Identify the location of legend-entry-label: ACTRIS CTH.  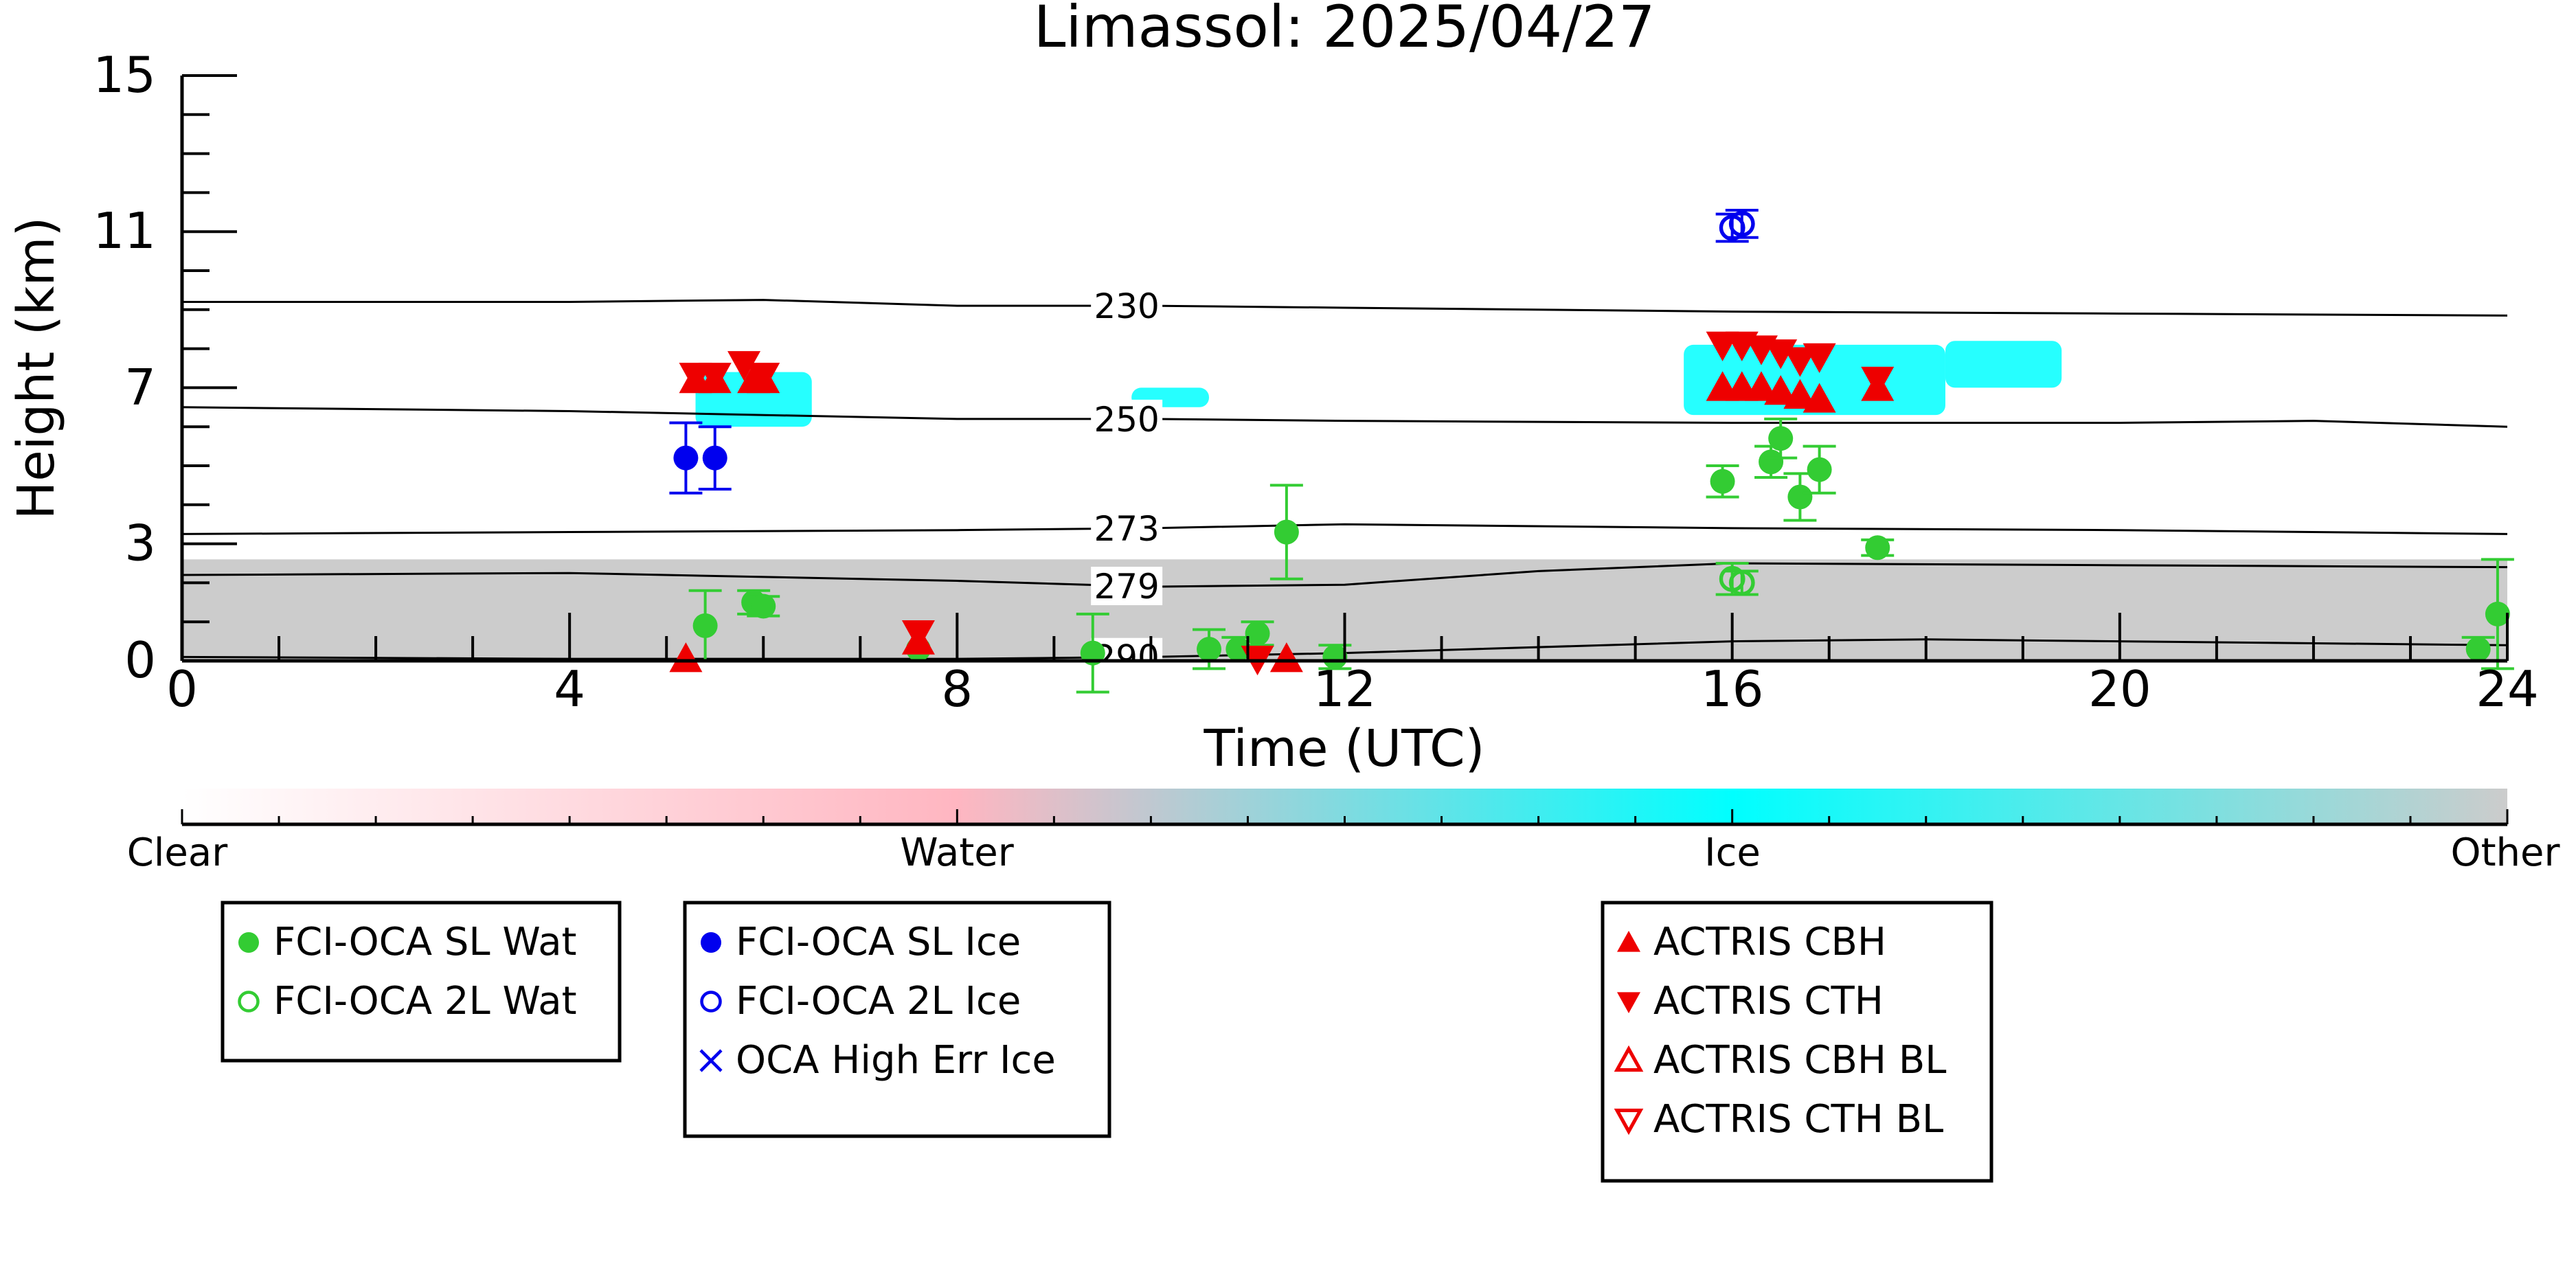
(1768, 1001).